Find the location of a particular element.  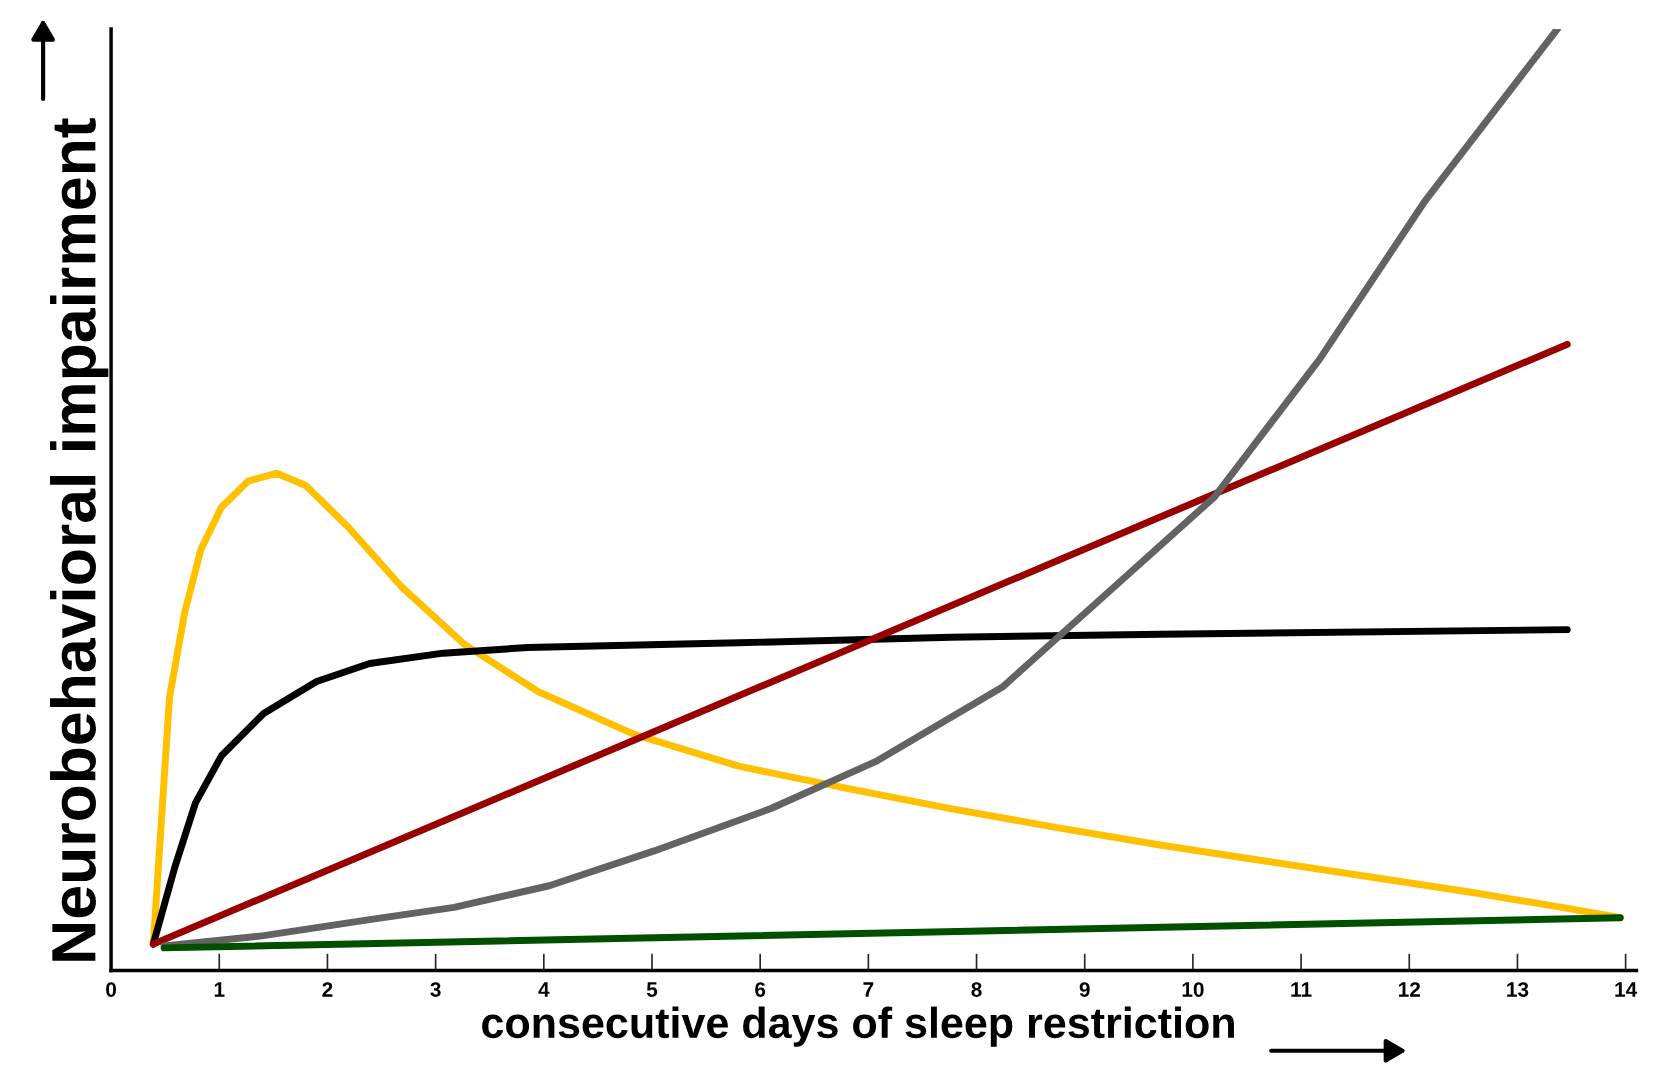

x-tick-label: 3 is located at coordinates (435, 989).